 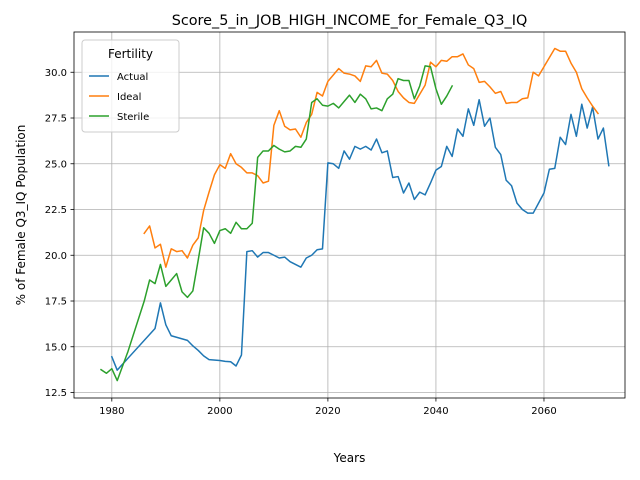 I want to click on x-tick-label: 1980, so click(x=111, y=411).